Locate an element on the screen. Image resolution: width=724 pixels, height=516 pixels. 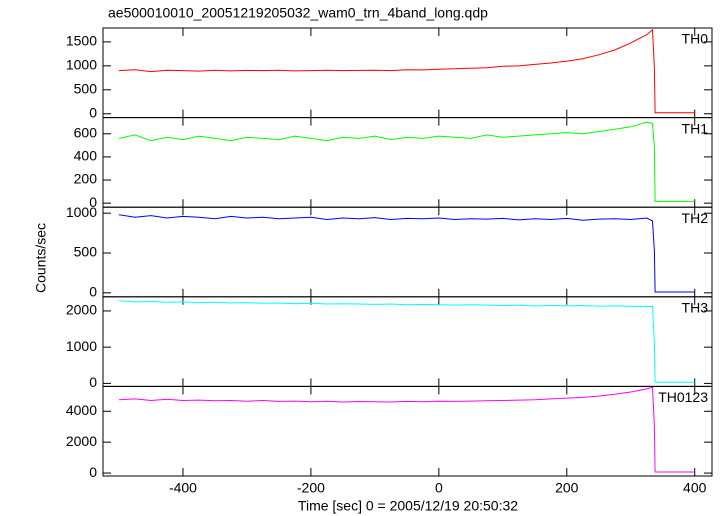
y-axis-label: Counts/sec is located at coordinates (41, 258).